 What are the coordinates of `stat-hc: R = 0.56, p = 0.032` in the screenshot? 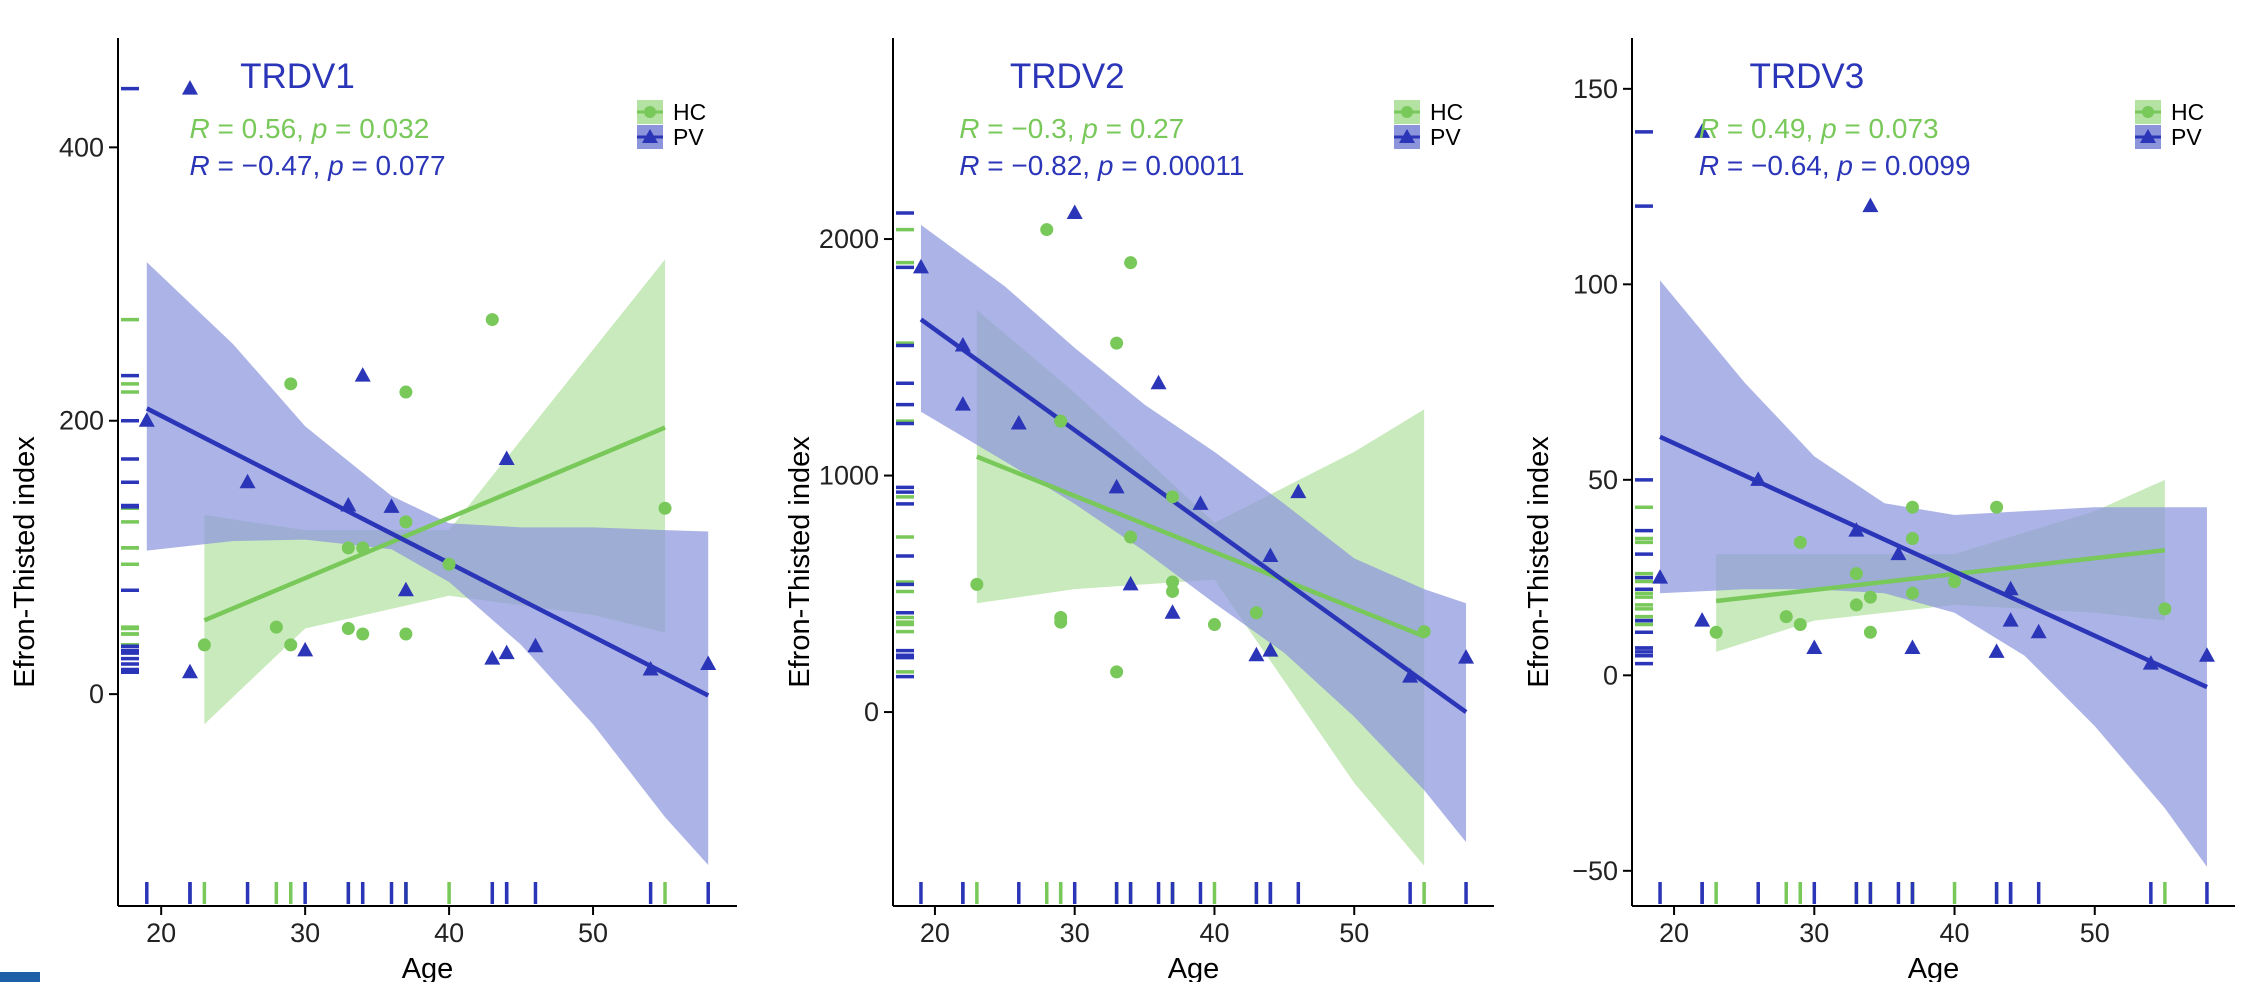 It's located at (310, 128).